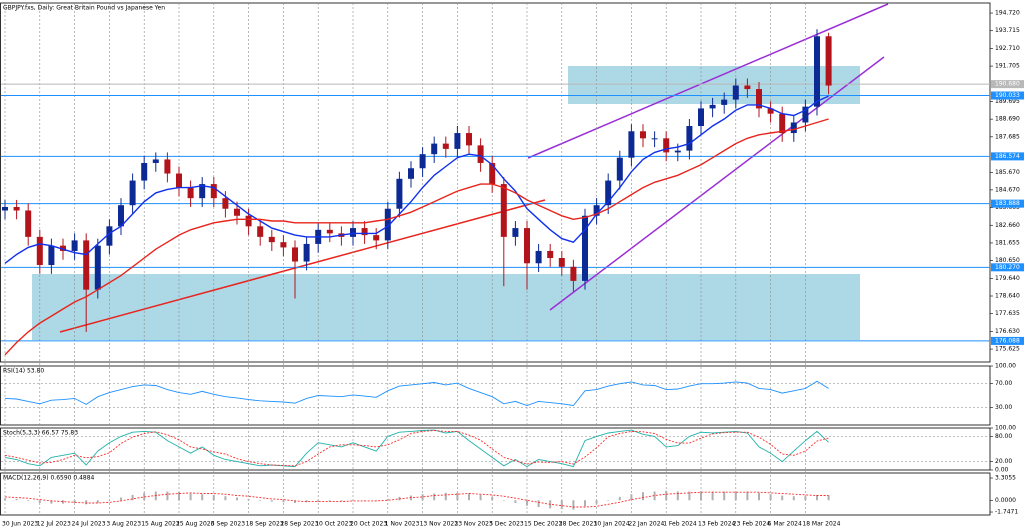 The image size is (1024, 530). I want to click on x-tick-label: 6 Mar 2024, so click(785, 524).